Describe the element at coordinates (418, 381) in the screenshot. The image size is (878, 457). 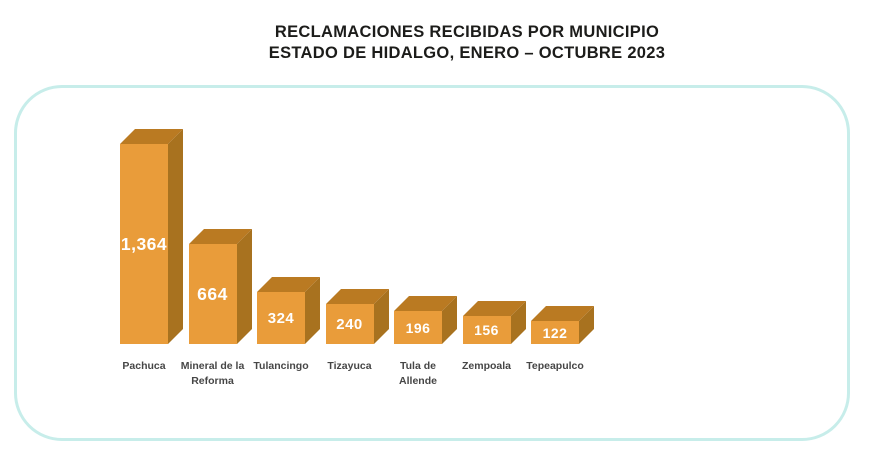
I see `bar-category-label-line: Allende` at that location.